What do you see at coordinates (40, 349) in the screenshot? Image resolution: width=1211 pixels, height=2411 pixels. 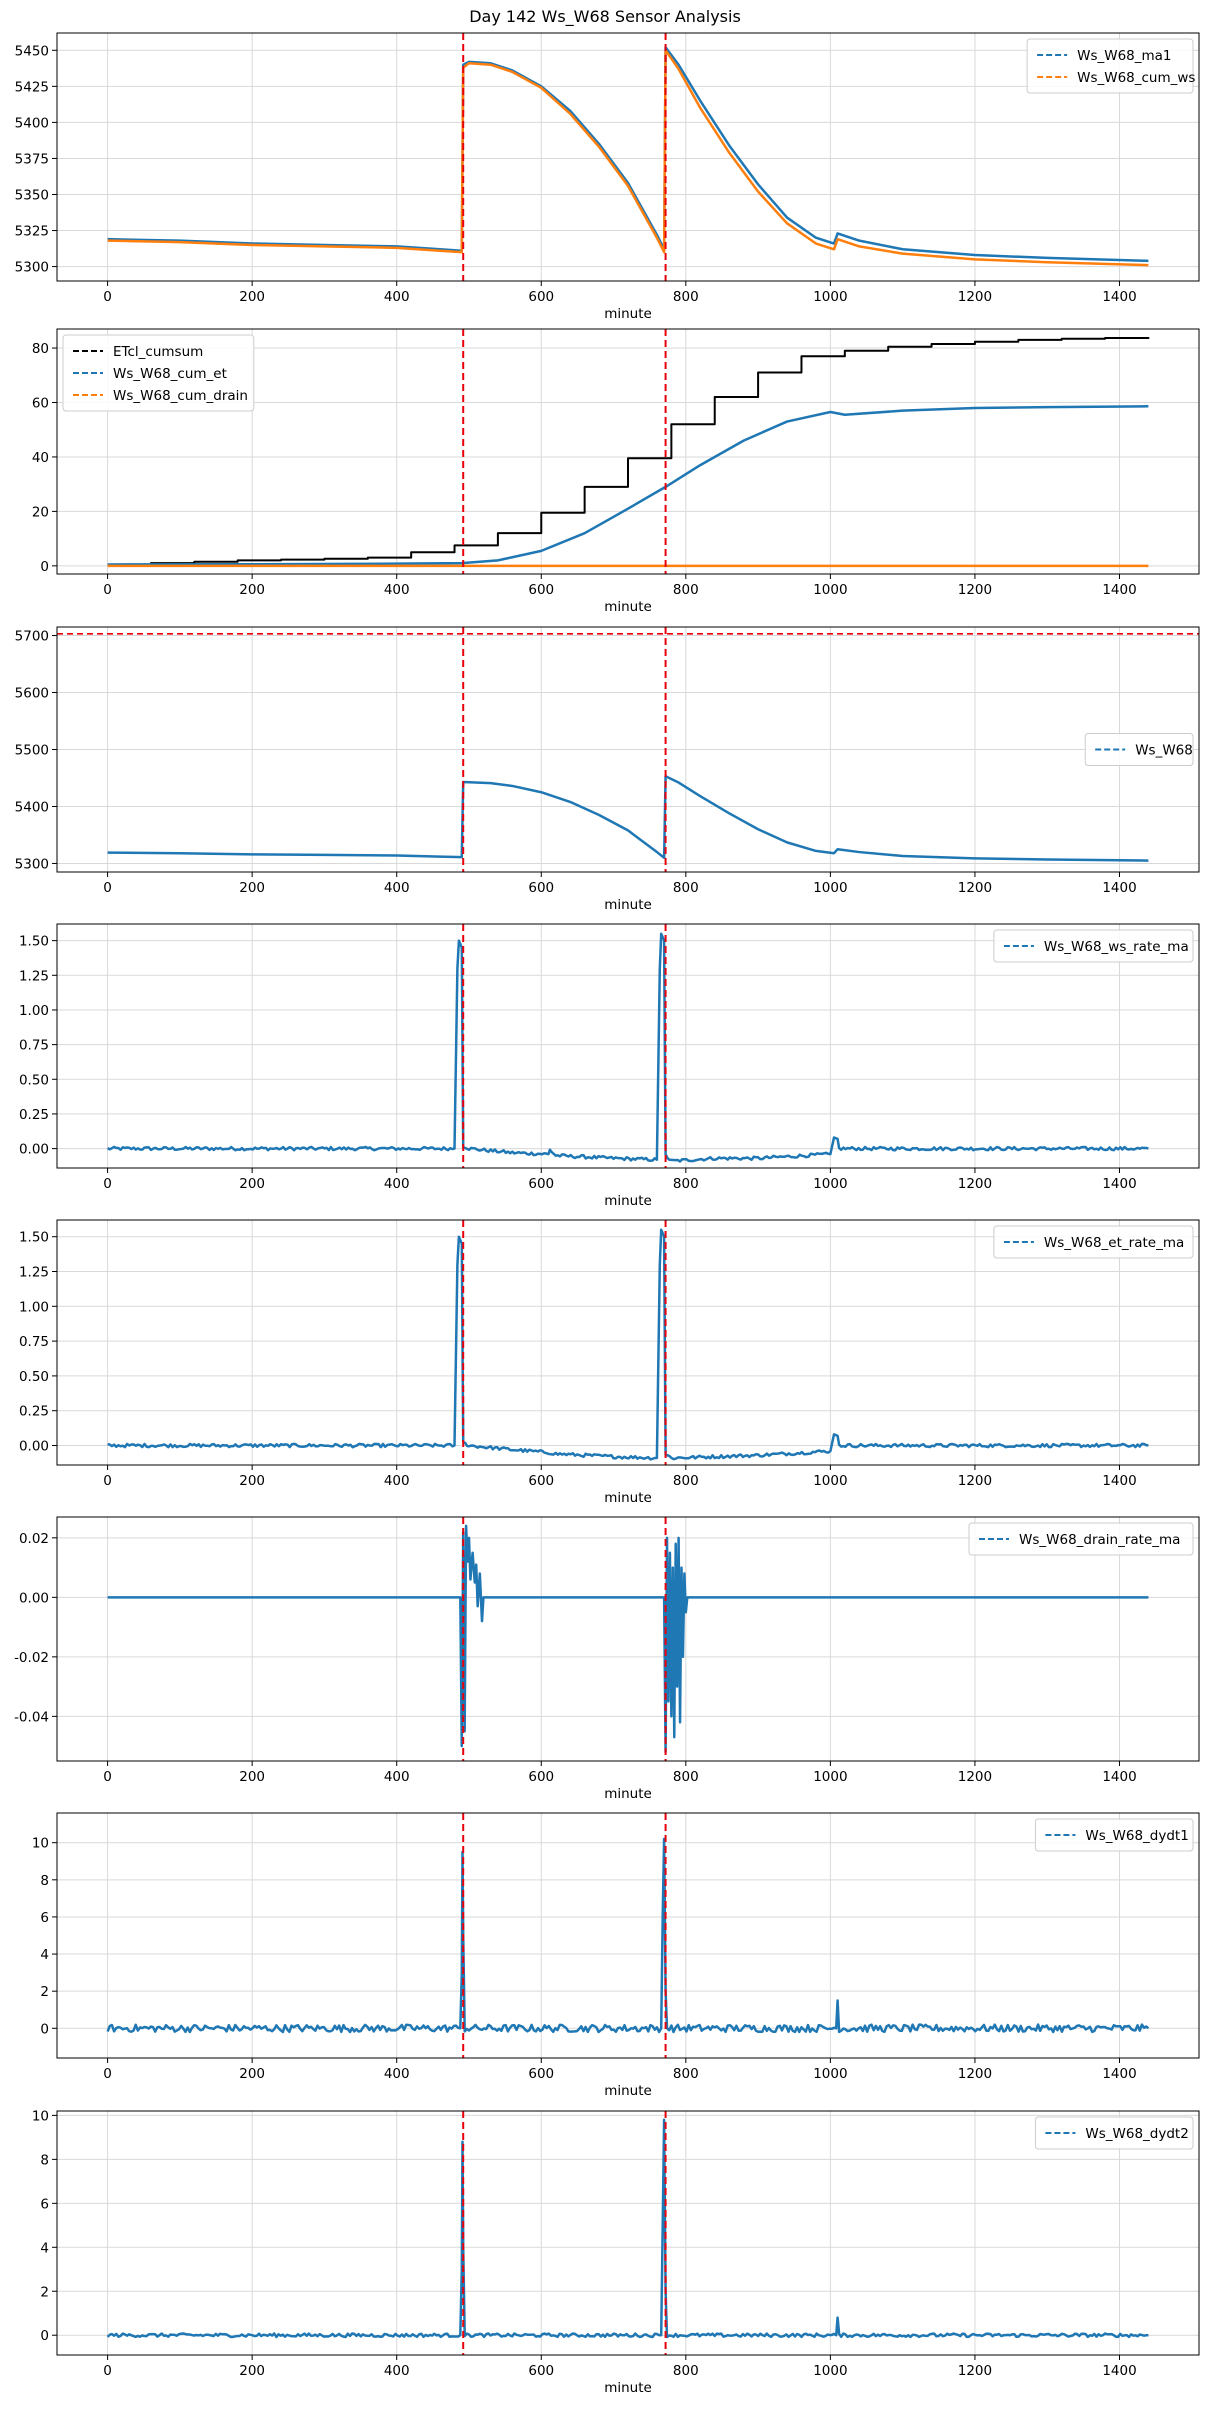 I see `y-tick-label: 80` at bounding box center [40, 349].